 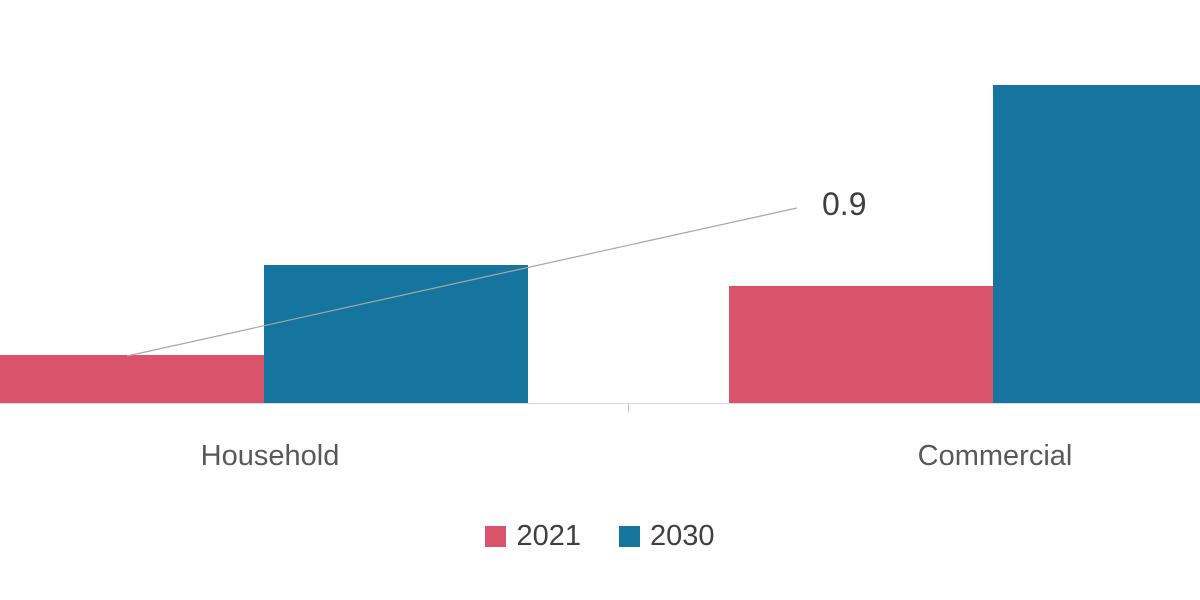 I want to click on bar-household-2030, so click(x=396, y=334).